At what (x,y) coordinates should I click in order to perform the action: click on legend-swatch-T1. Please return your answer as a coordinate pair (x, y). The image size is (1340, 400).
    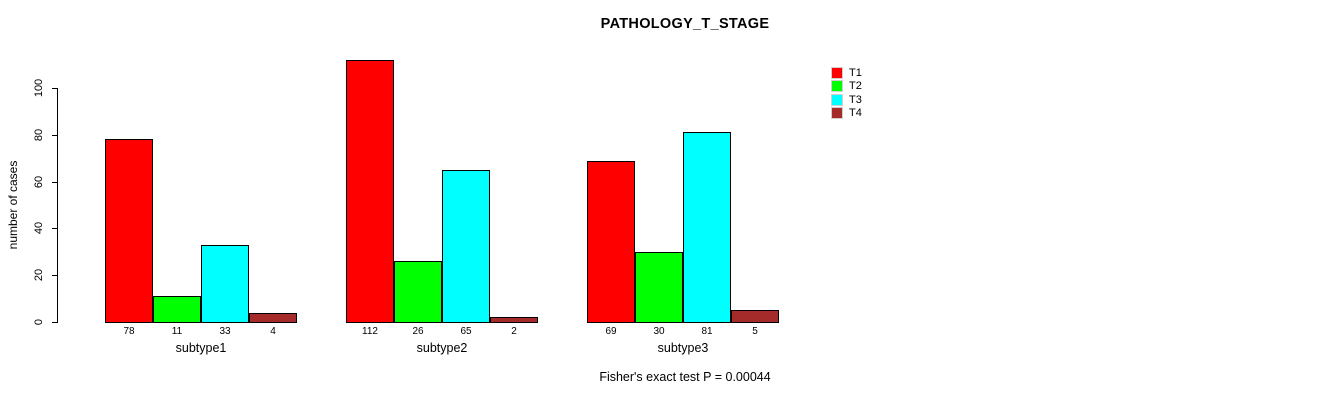
    Looking at the image, I should click on (837, 72).